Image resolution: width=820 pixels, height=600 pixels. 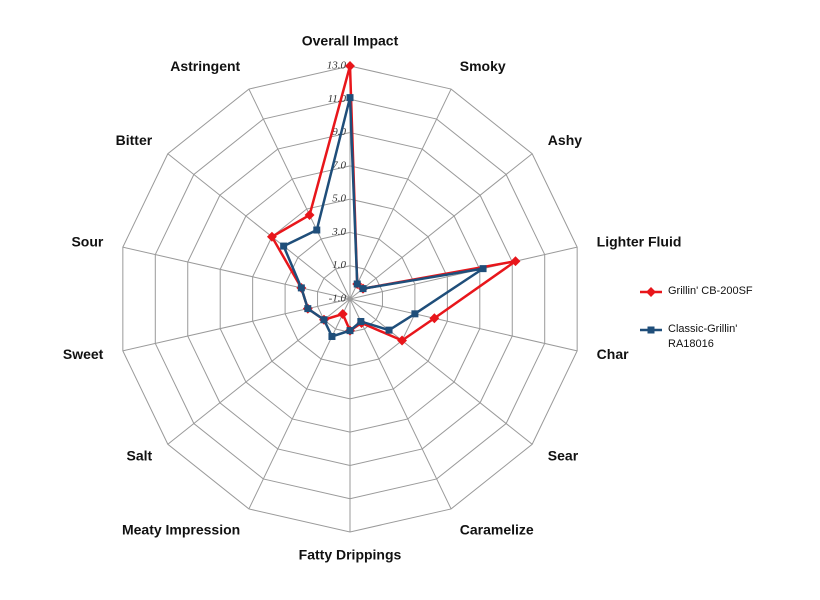 I want to click on legend-label: Grillin' CB-200SF, so click(x=710, y=291).